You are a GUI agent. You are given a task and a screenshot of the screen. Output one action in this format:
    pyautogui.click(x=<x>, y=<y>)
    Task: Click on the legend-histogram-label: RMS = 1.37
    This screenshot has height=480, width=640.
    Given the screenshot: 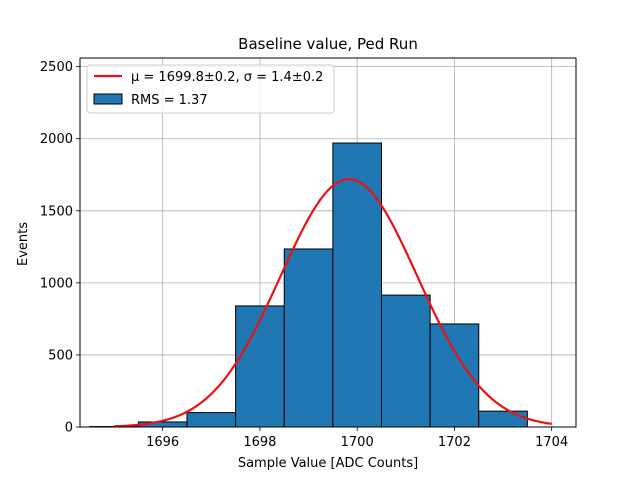 What is the action you would take?
    pyautogui.click(x=169, y=100)
    